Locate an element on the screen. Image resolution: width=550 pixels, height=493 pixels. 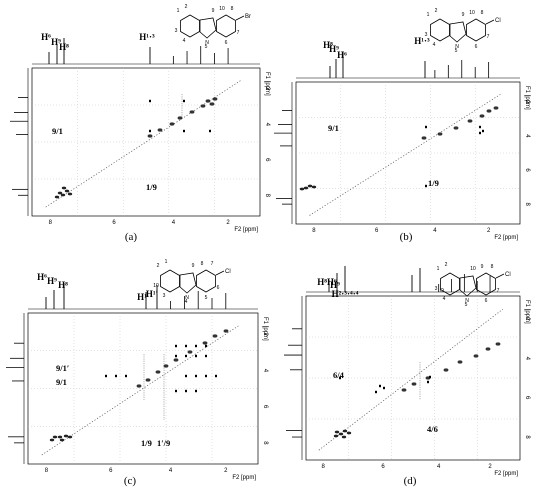
substituent-label: Cl is located at coordinates (508, 275).